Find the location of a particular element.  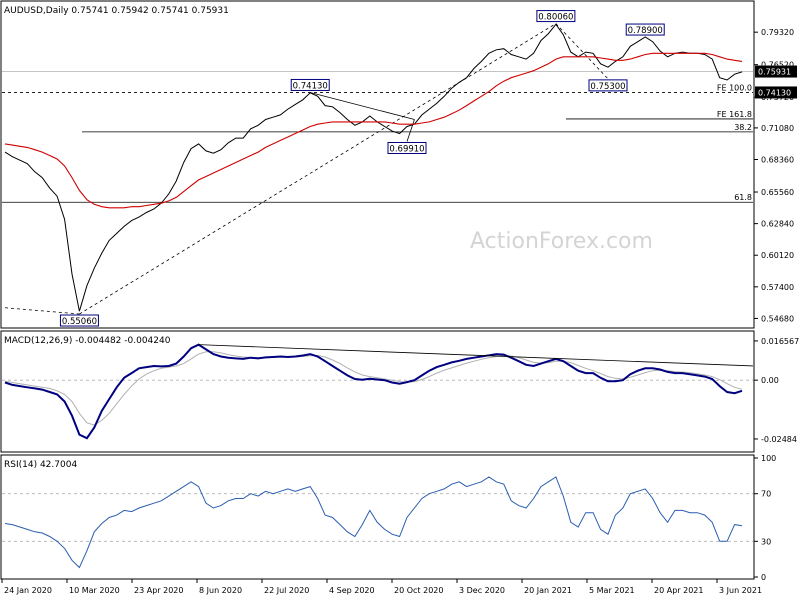

macd-series-macd is located at coordinates (373, 391).